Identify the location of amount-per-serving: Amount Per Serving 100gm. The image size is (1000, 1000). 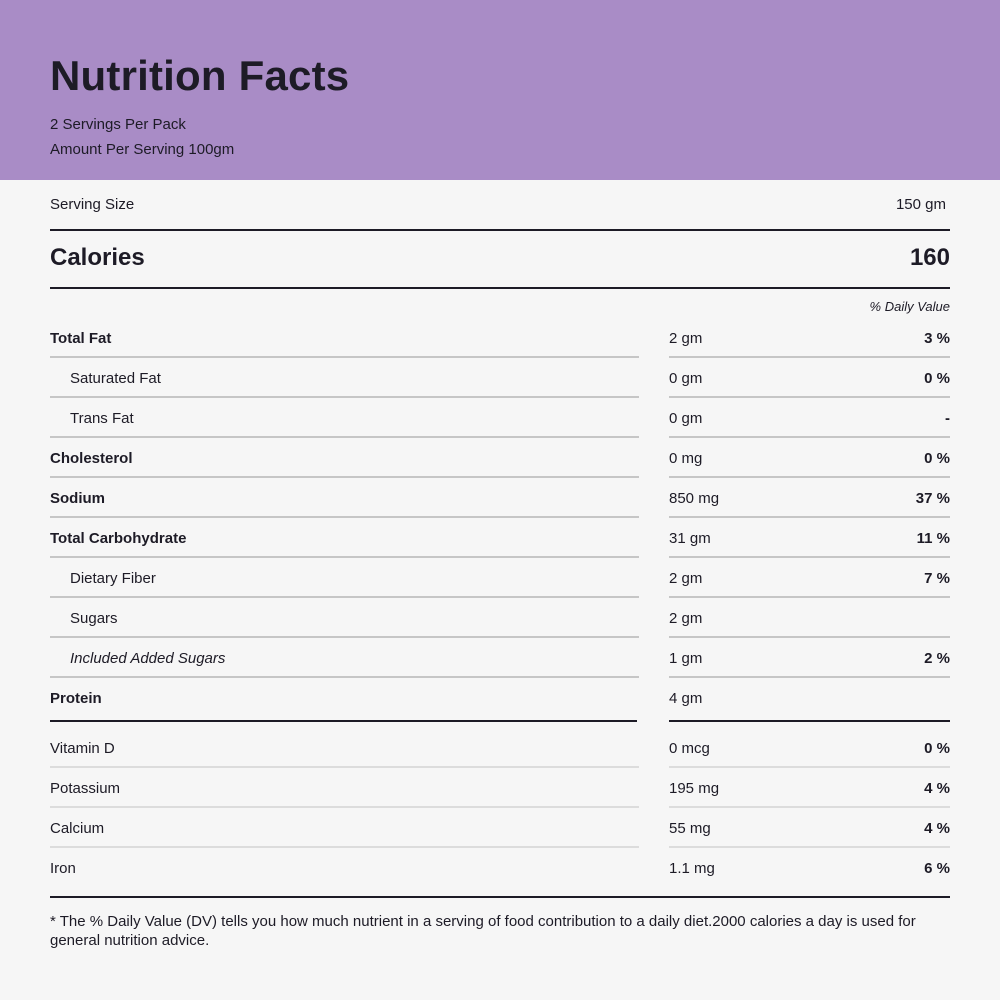
(142, 149).